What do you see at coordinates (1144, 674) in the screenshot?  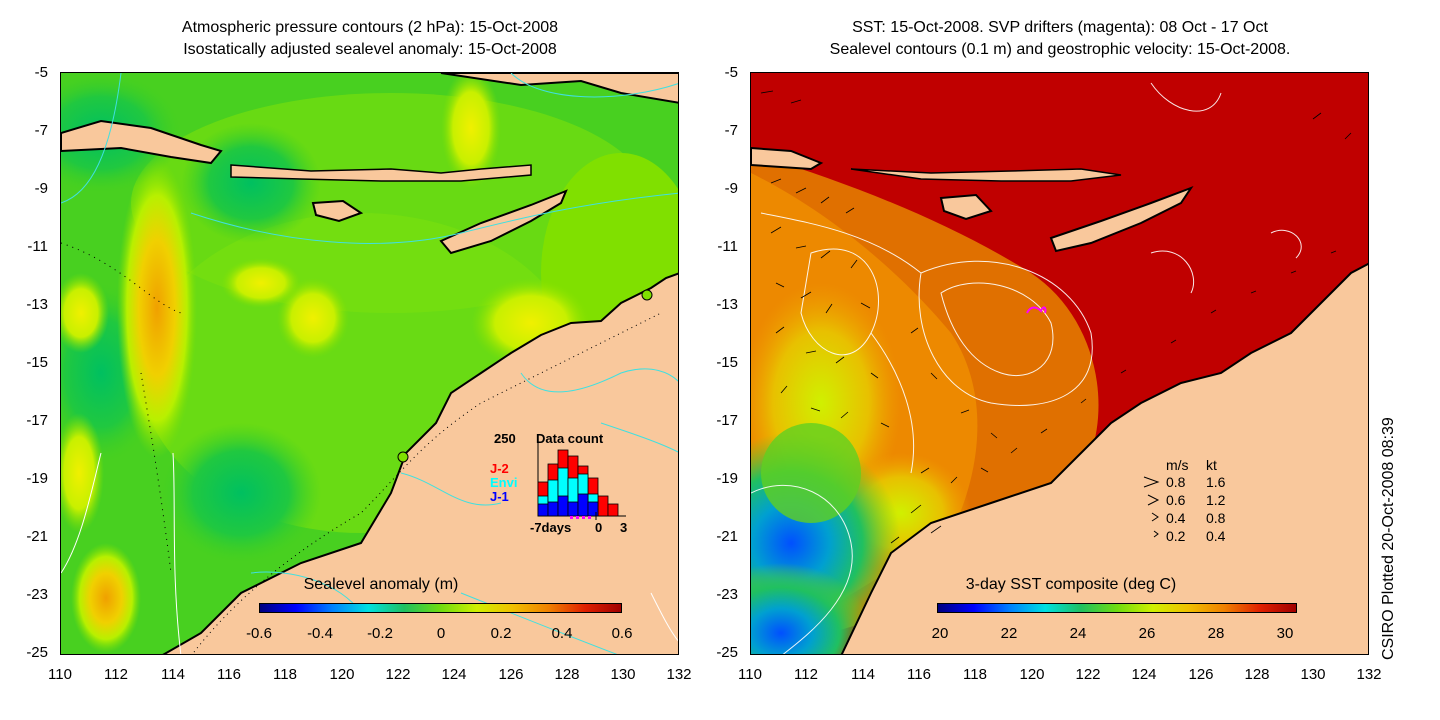 I see `right-x-tick: 124` at bounding box center [1144, 674].